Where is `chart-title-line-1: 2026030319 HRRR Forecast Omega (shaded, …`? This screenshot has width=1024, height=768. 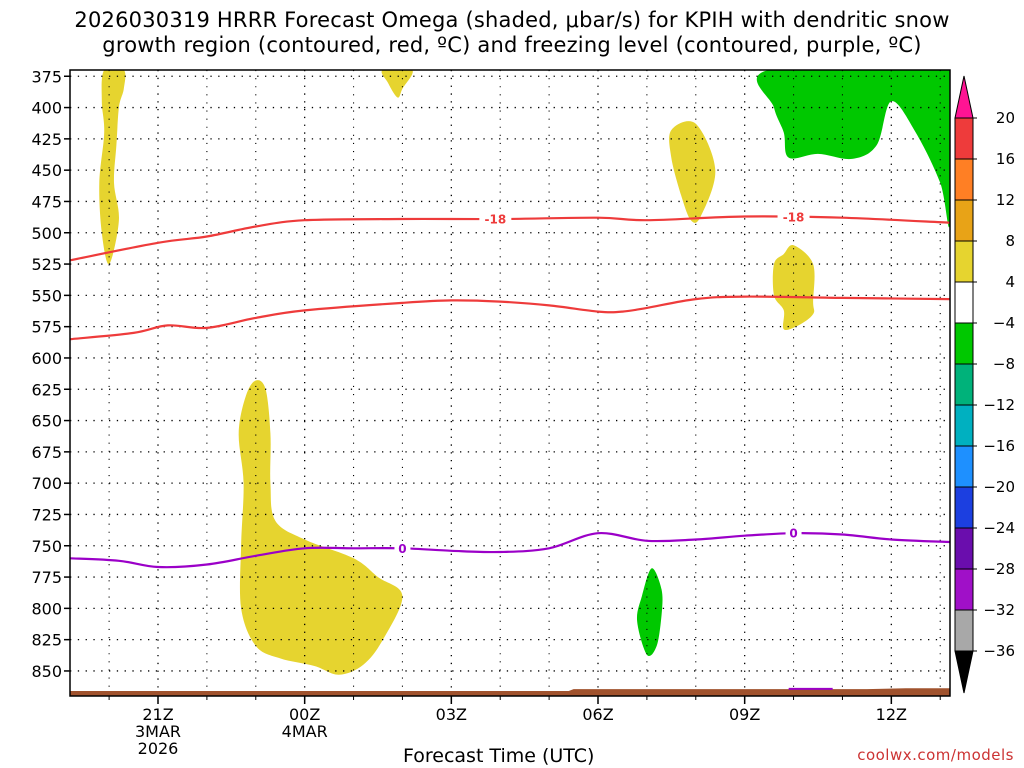
chart-title-line-1: 2026030319 HRRR Forecast Omega (shaded, … is located at coordinates (512, 20).